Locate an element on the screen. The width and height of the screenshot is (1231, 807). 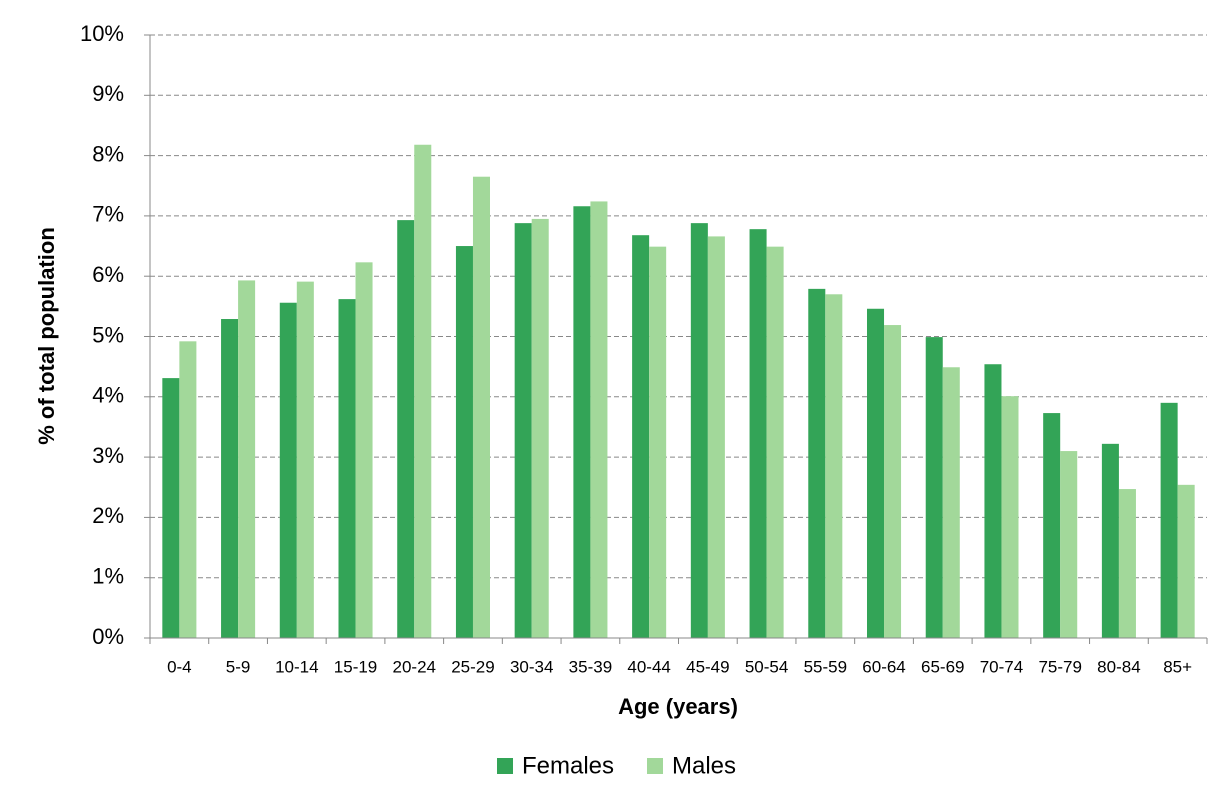
y-tick-label: 10% is located at coordinates (102, 33).